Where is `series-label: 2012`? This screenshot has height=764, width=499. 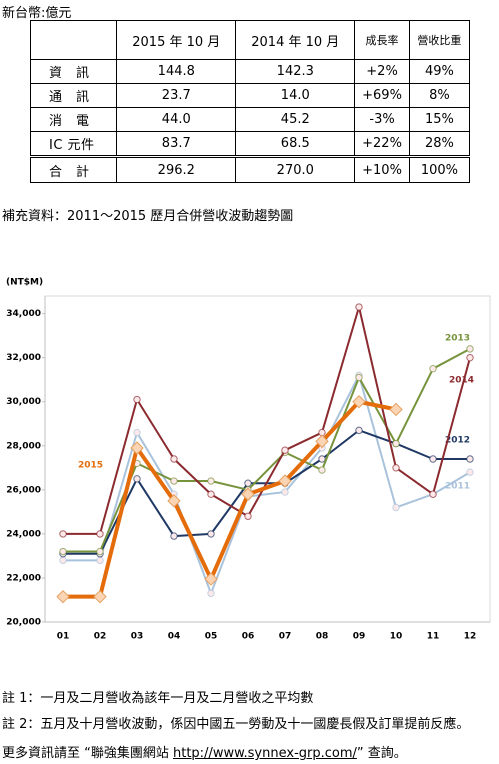 series-label: 2012 is located at coordinates (457, 441).